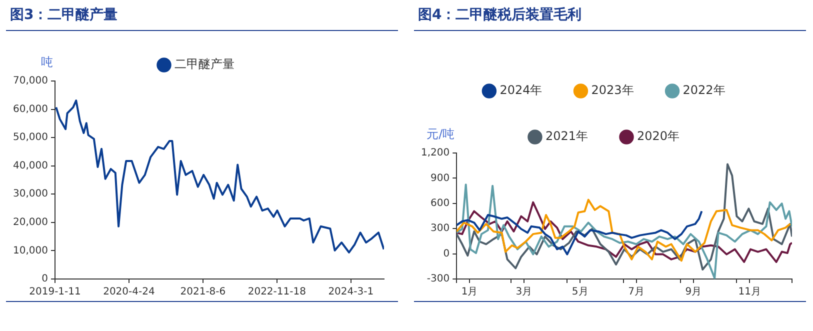  What do you see at coordinates (580, 292) in the screenshot?
I see `x-tick-label: 5月` at bounding box center [580, 292].